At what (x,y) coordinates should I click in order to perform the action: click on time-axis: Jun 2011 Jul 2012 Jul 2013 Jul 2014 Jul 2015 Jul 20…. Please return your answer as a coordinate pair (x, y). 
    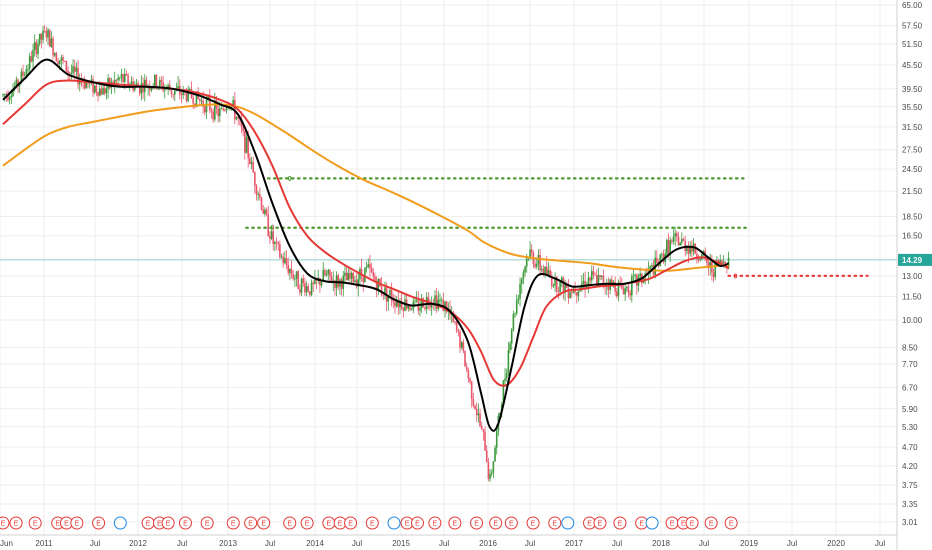
    Looking at the image, I should click on (442, 543).